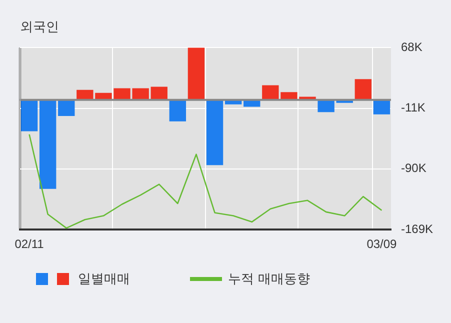  What do you see at coordinates (413, 107) in the screenshot?
I see `y-tick-label: -11K` at bounding box center [413, 107].